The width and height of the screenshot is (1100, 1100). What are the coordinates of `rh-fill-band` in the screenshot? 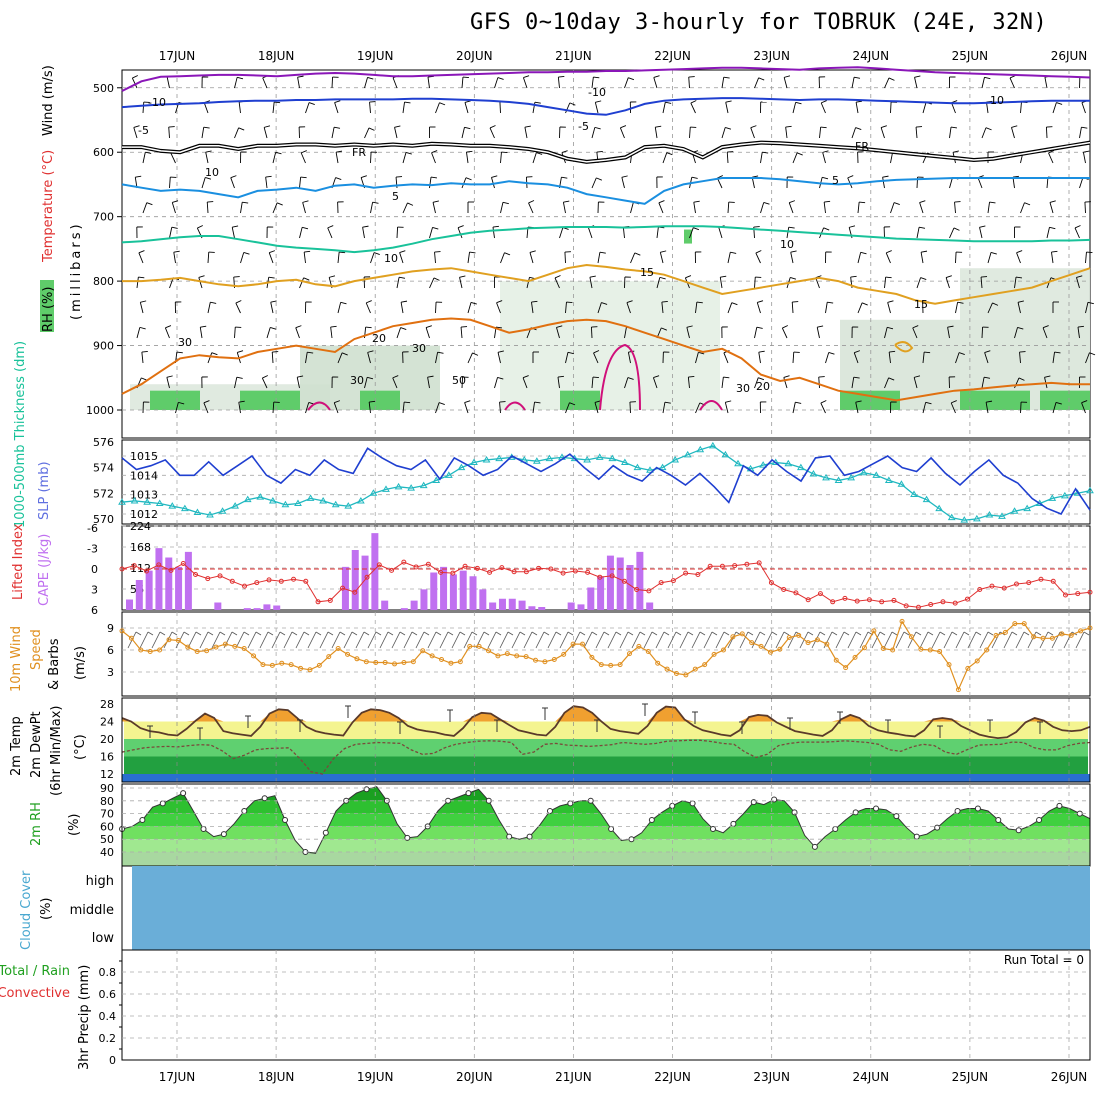 It's located at (606, 845).